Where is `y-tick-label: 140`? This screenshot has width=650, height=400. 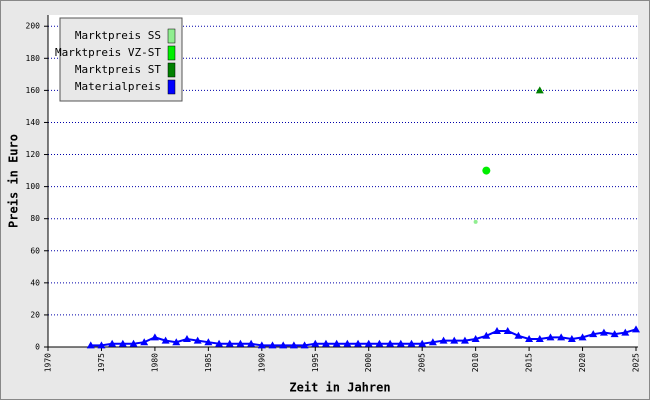
y-tick-label: 140 is located at coordinates (33, 122).